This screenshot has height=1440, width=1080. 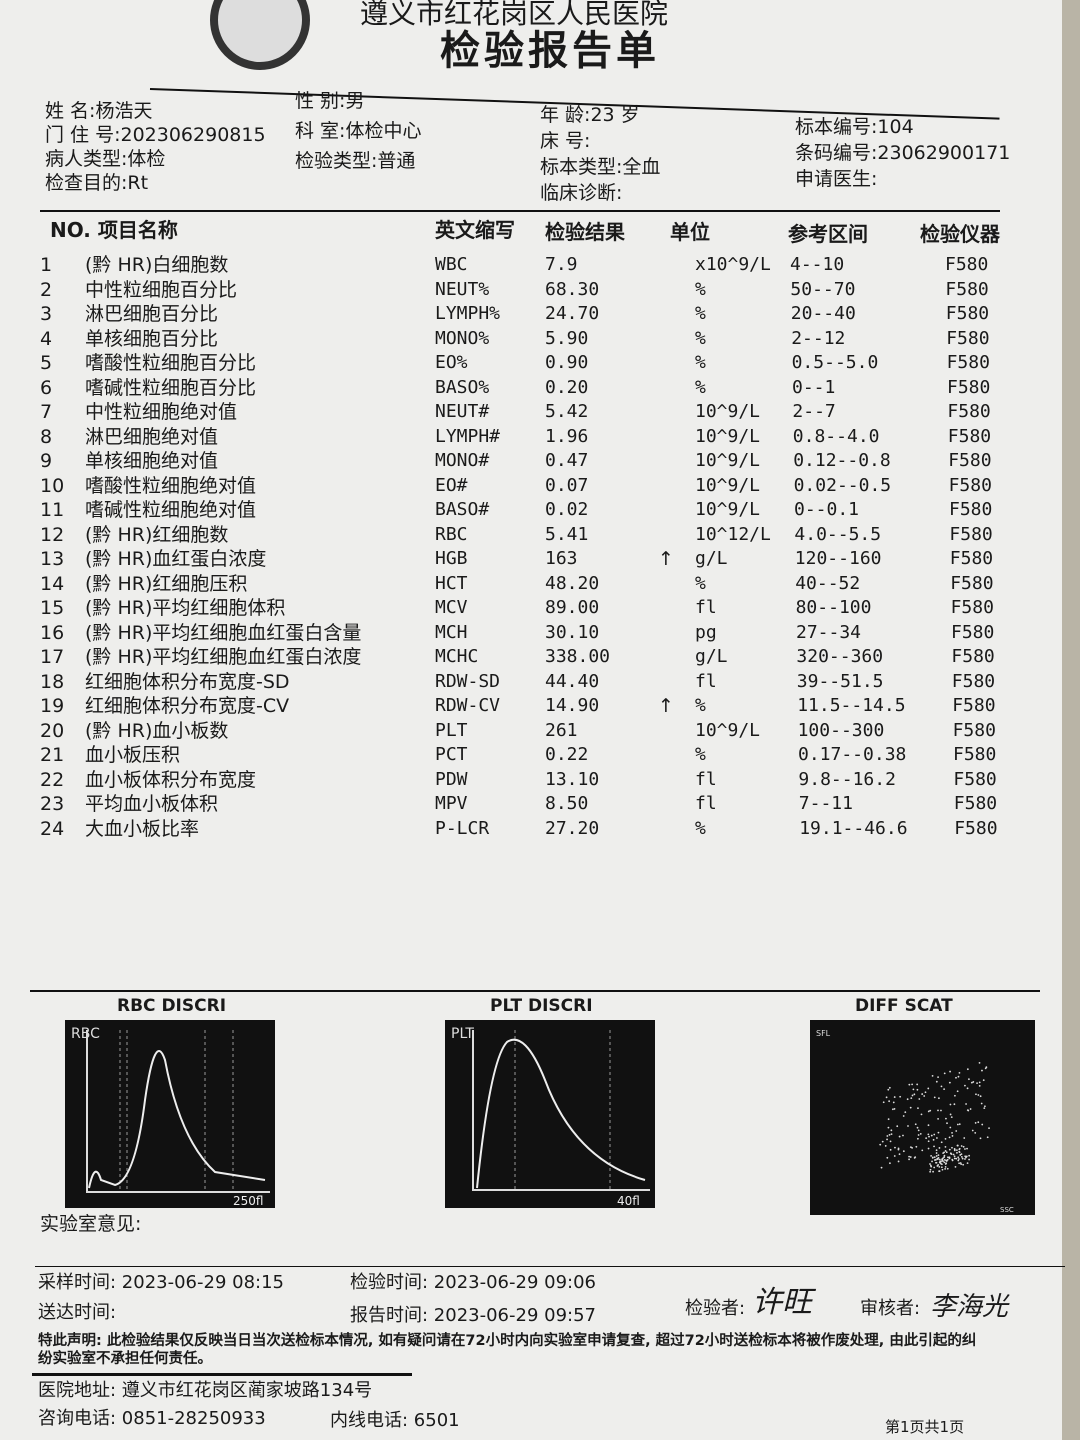 What do you see at coordinates (840, 681) in the screenshot?
I see `cell-ref: 39--51.5` at bounding box center [840, 681].